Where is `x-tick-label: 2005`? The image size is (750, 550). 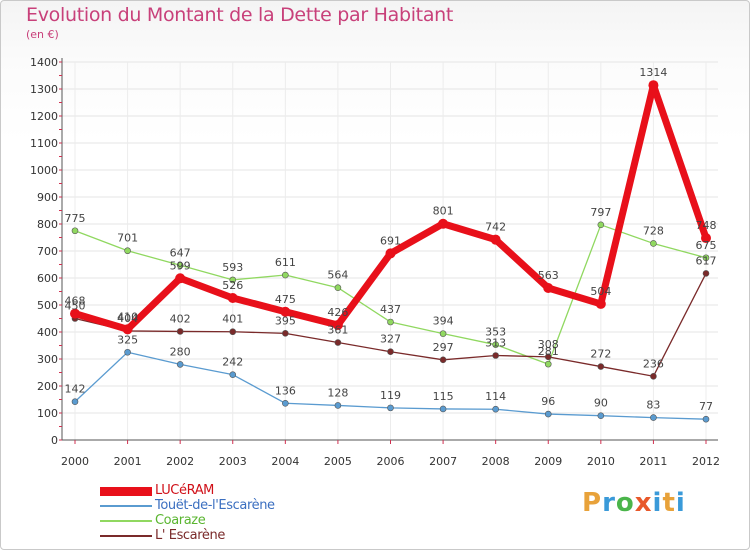
x-tick-label: 2005 is located at coordinates (338, 461).